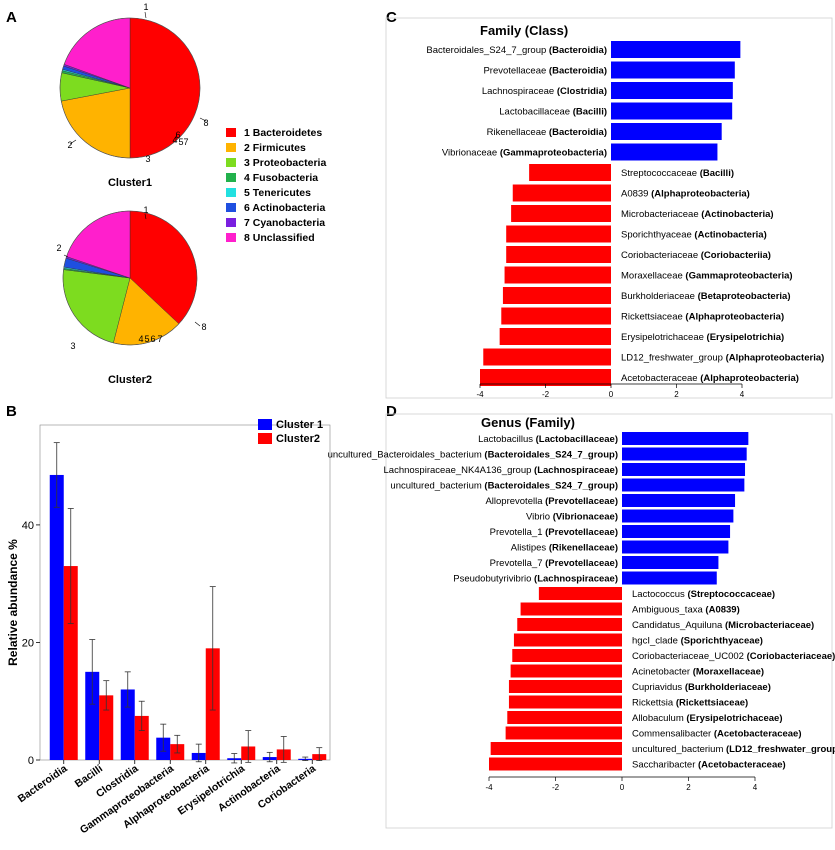  What do you see at coordinates (437, 486) in the screenshot?
I see `bar-label-name: uncultured_bacterium` at bounding box center [437, 486].